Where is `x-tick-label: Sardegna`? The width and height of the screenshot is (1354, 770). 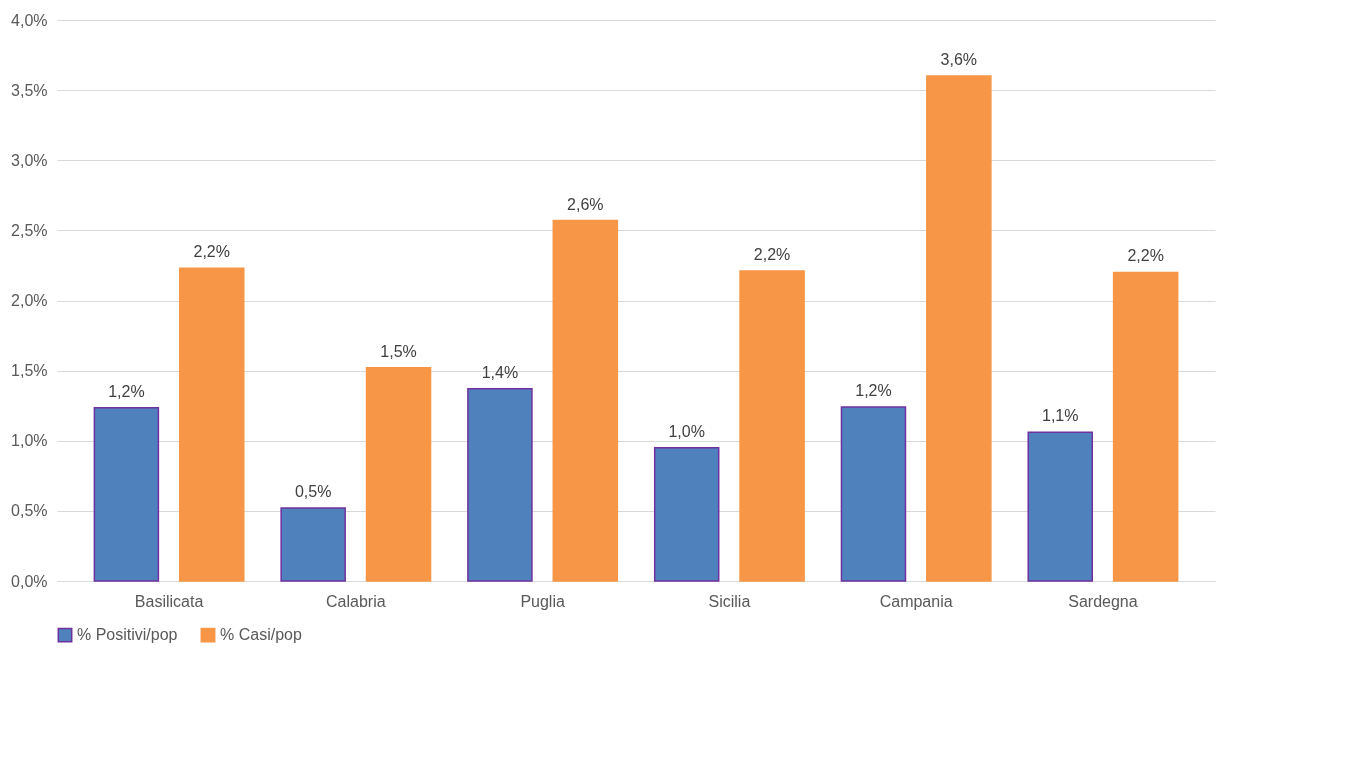
x-tick-label: Sardegna is located at coordinates (1103, 601).